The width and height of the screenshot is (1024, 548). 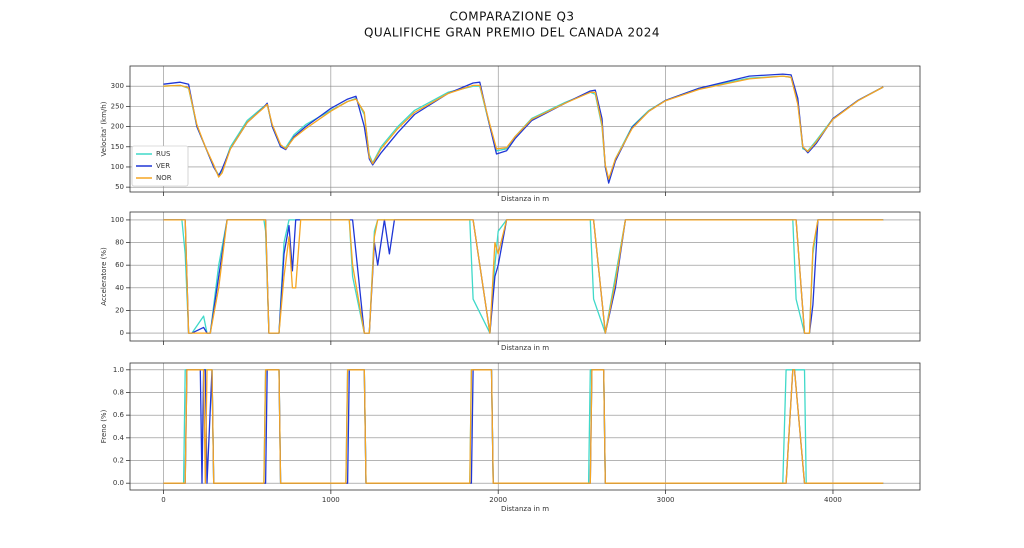 I want to click on x-tick-label: 0, so click(x=163, y=500).